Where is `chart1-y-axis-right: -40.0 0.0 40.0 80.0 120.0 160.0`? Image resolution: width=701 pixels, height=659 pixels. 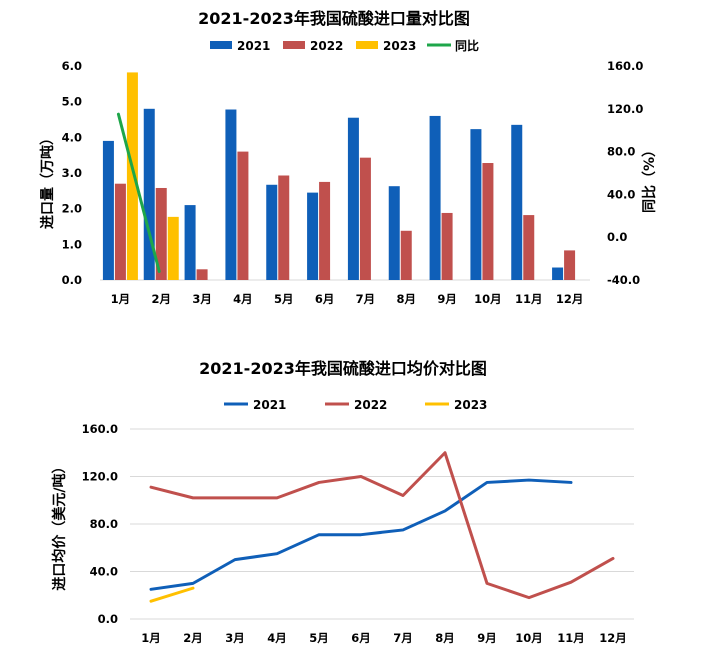 chart1-y-axis-right: -40.0 0.0 40.0 80.0 120.0 160.0 is located at coordinates (625, 173).